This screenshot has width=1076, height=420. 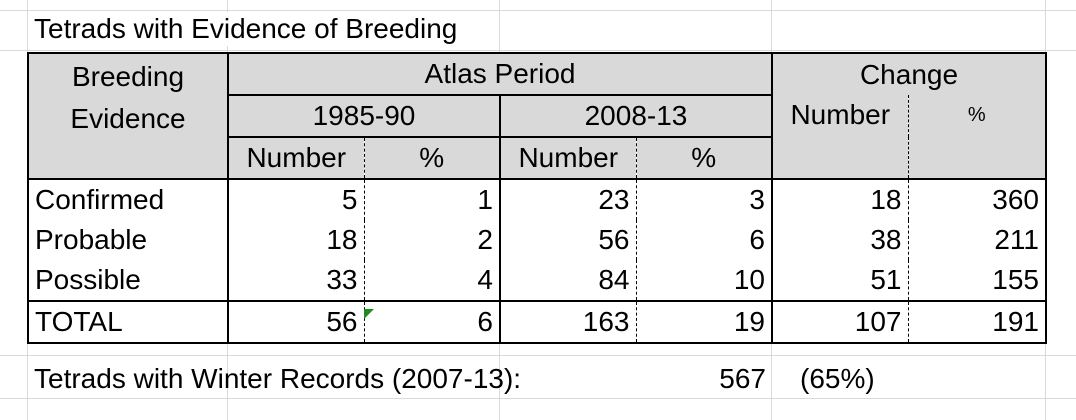 What do you see at coordinates (296, 280) in the screenshot?
I see `cell-p1-number: 33` at bounding box center [296, 280].